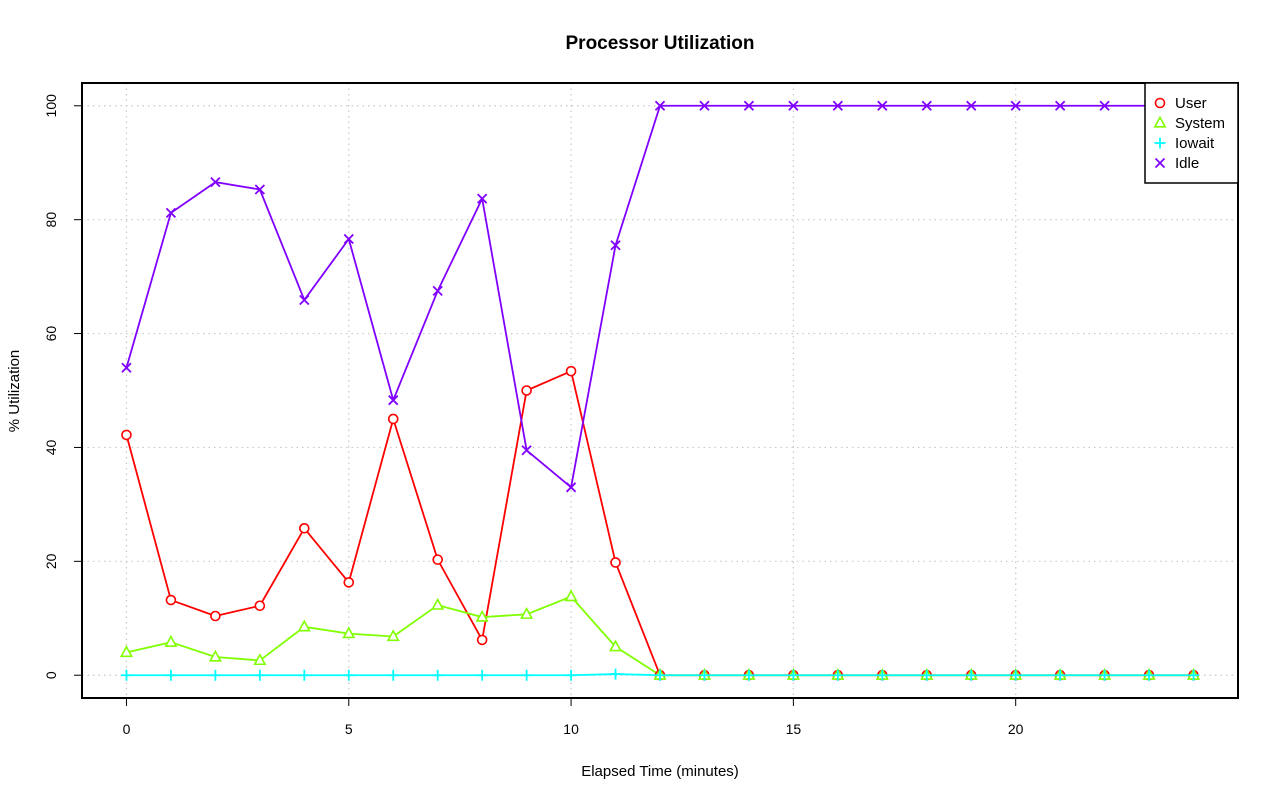 This screenshot has width=1280, height=806. I want to click on y-tick-label: 20, so click(51, 561).